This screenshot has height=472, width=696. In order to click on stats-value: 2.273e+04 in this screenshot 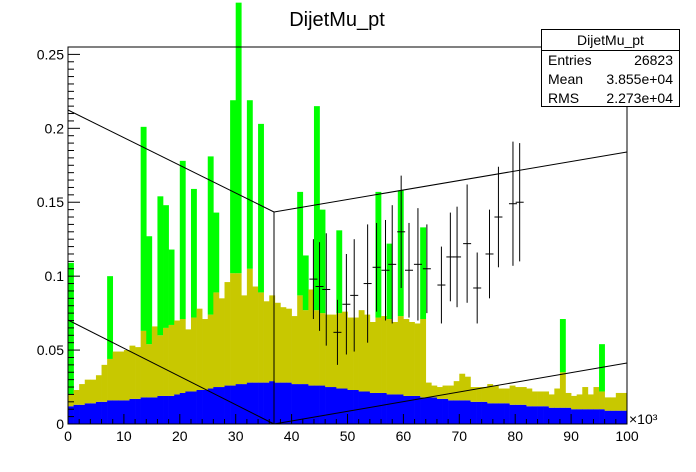, I will do `click(639, 98)`.